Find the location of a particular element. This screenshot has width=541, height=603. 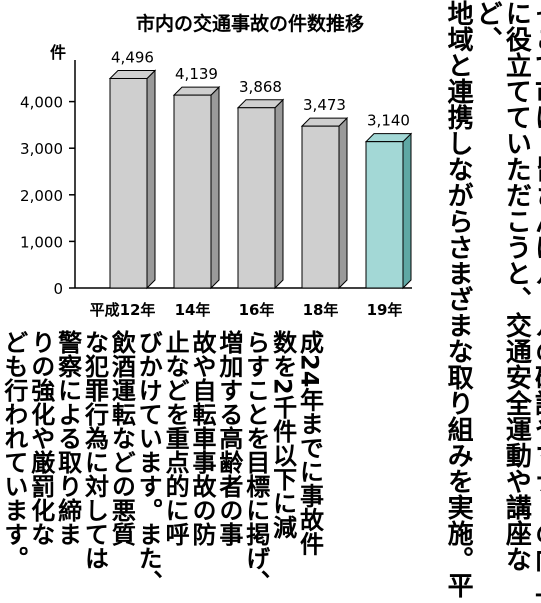

x-category-label: 19年 is located at coordinates (385, 310).